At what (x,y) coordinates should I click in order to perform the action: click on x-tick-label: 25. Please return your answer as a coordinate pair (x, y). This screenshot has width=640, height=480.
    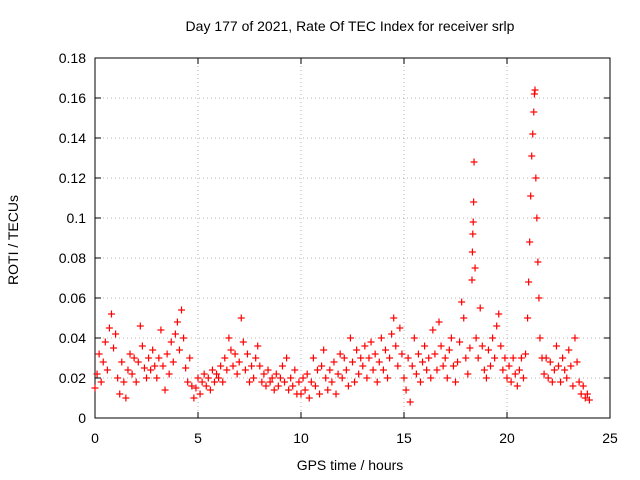
    Looking at the image, I should click on (610, 438).